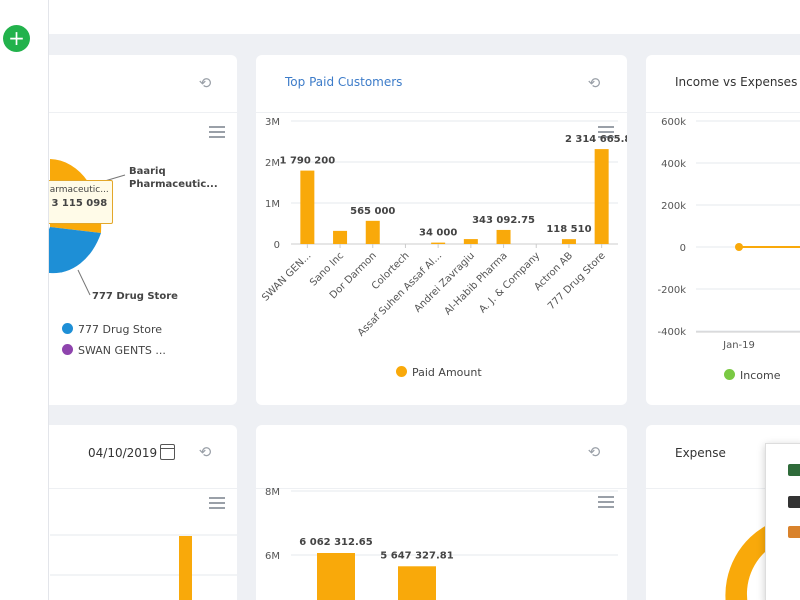 The width and height of the screenshot is (800, 600). What do you see at coordinates (509, 282) in the screenshot?
I see `x-tick-label: A. J. & Company` at bounding box center [509, 282].